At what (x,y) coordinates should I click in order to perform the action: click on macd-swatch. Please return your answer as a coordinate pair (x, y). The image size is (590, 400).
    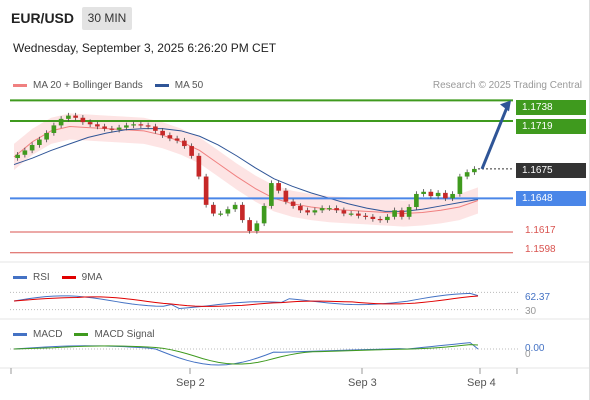
    Looking at the image, I should click on (20, 334).